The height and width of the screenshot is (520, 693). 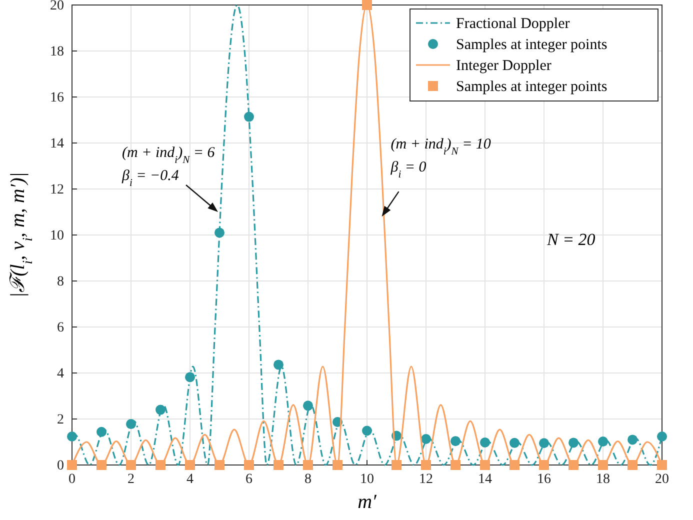 What do you see at coordinates (57, 98) in the screenshot?
I see `y-tick-label: 16` at bounding box center [57, 98].